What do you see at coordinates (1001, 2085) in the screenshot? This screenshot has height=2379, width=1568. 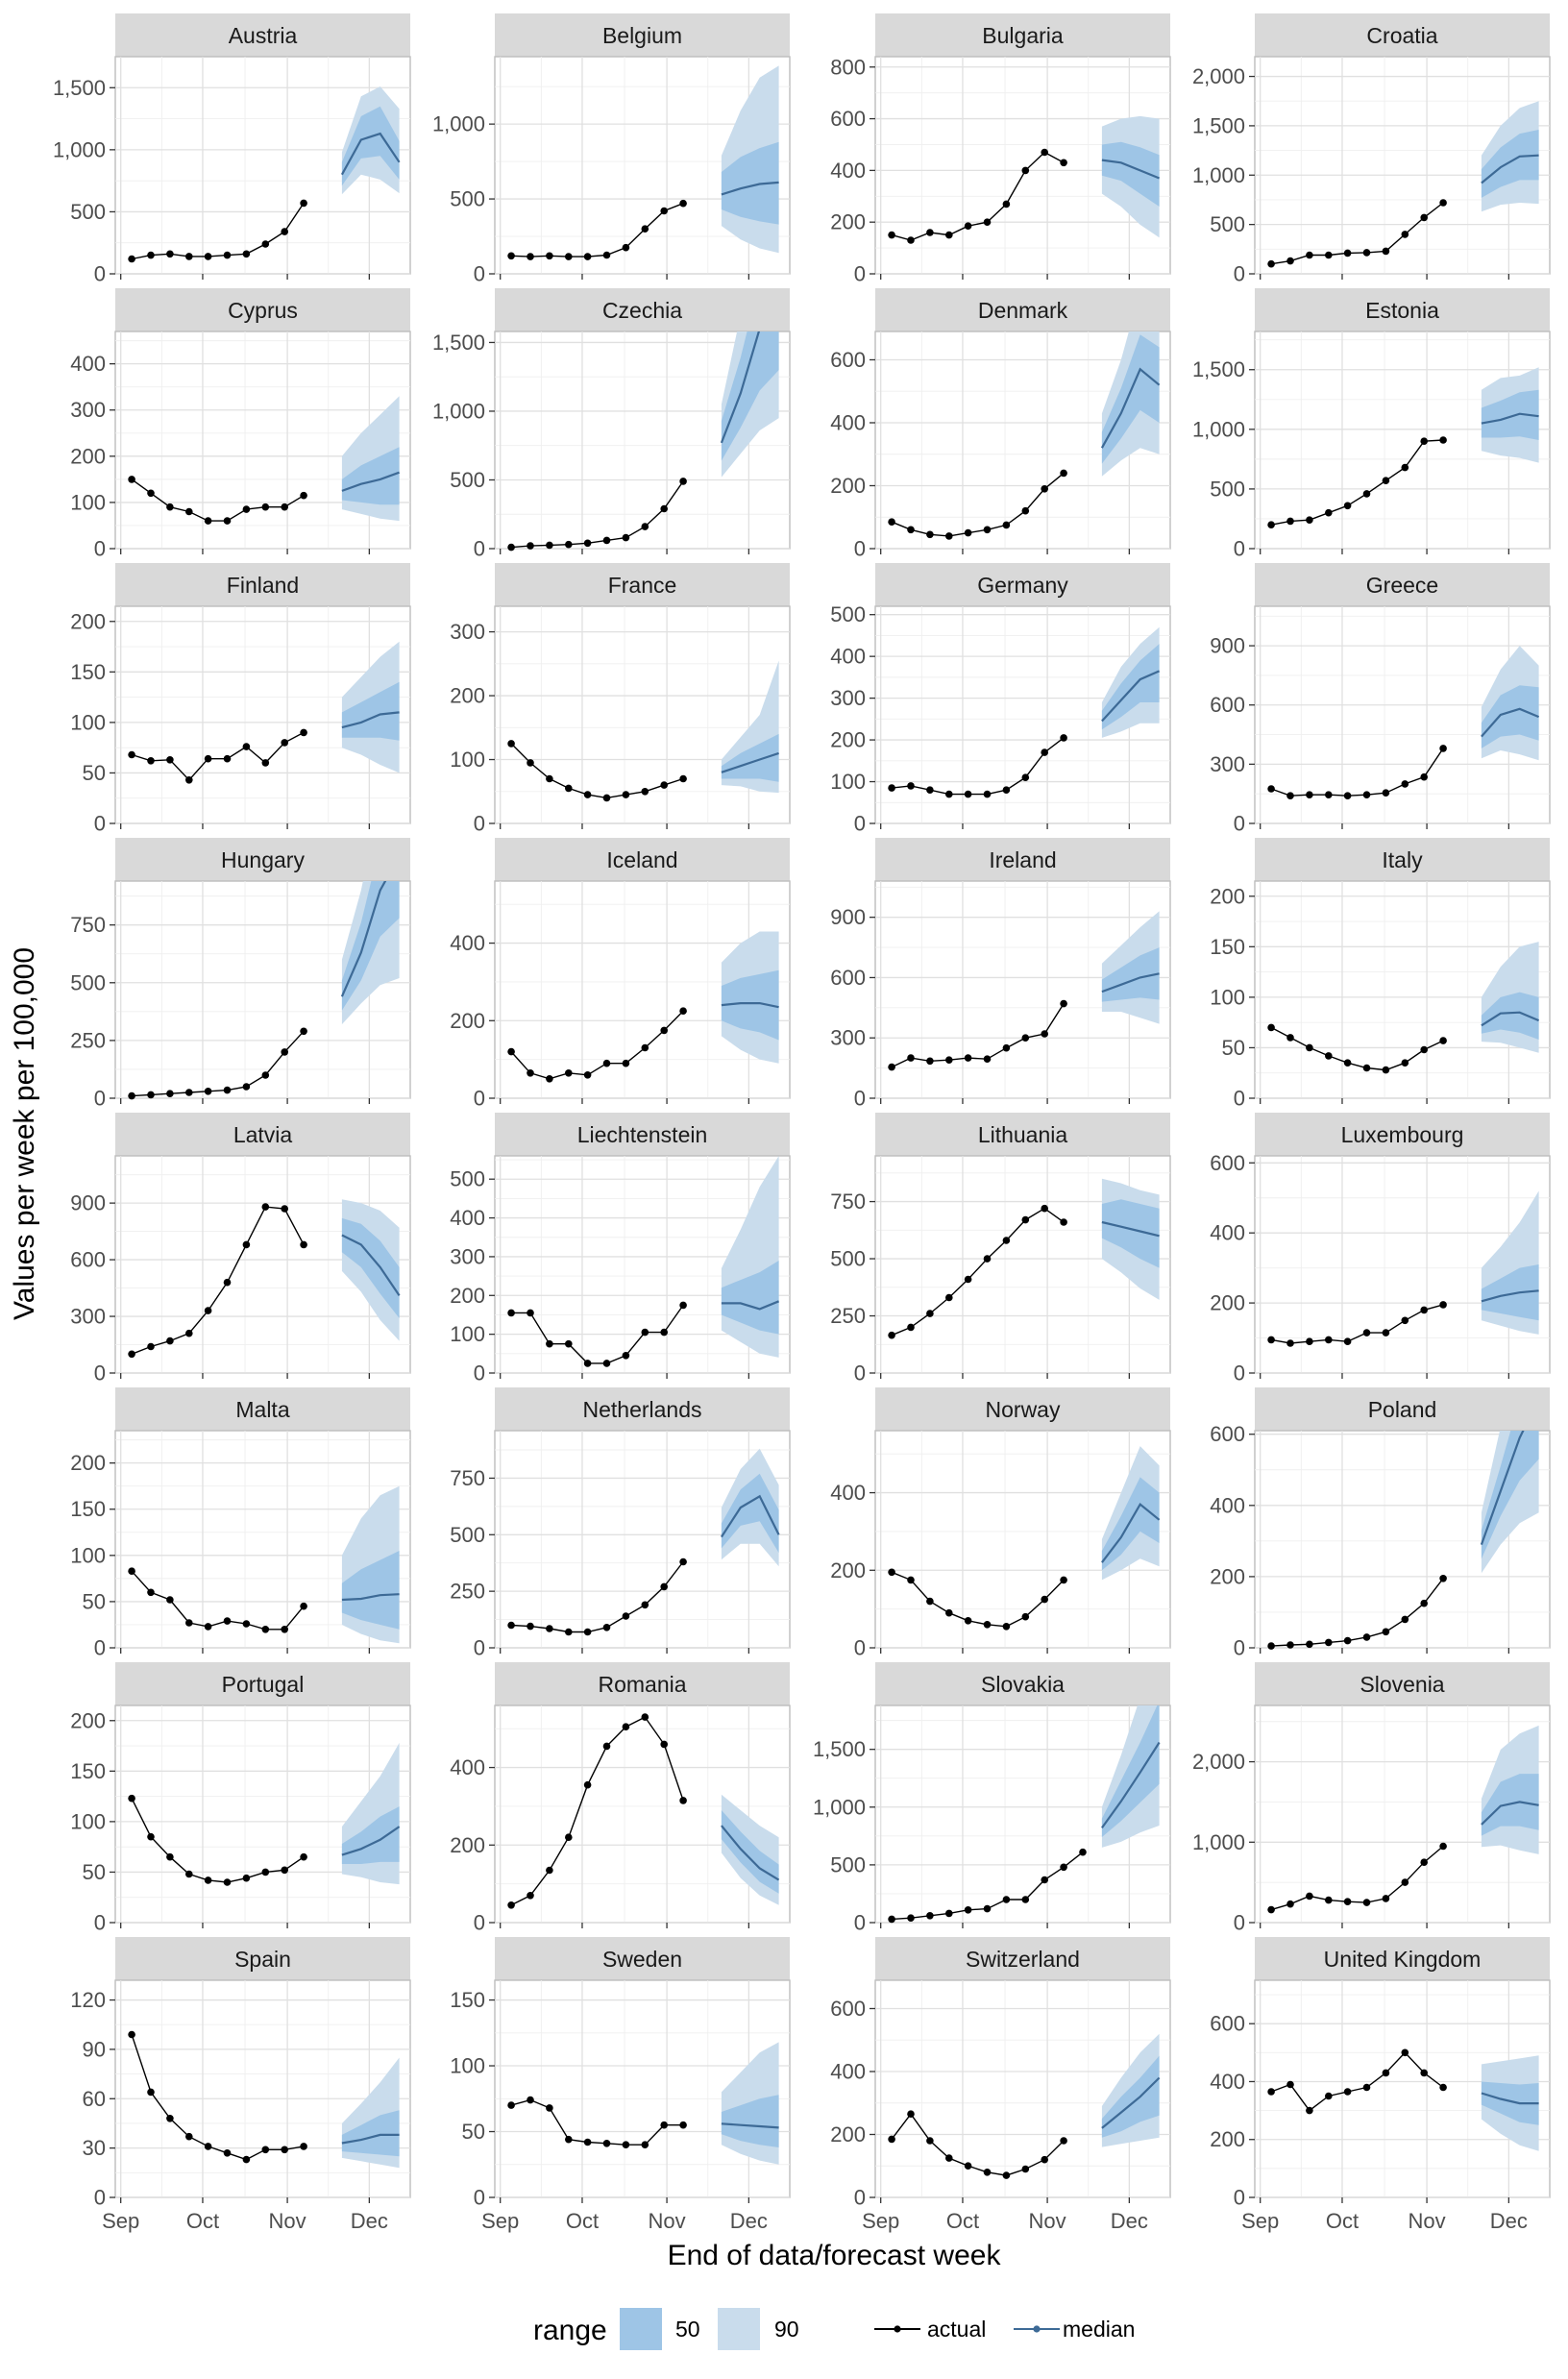 I see `panel-switzerland: Switzerland 0 200 400 600 Sep Oct Nov Dec` at bounding box center [1001, 2085].